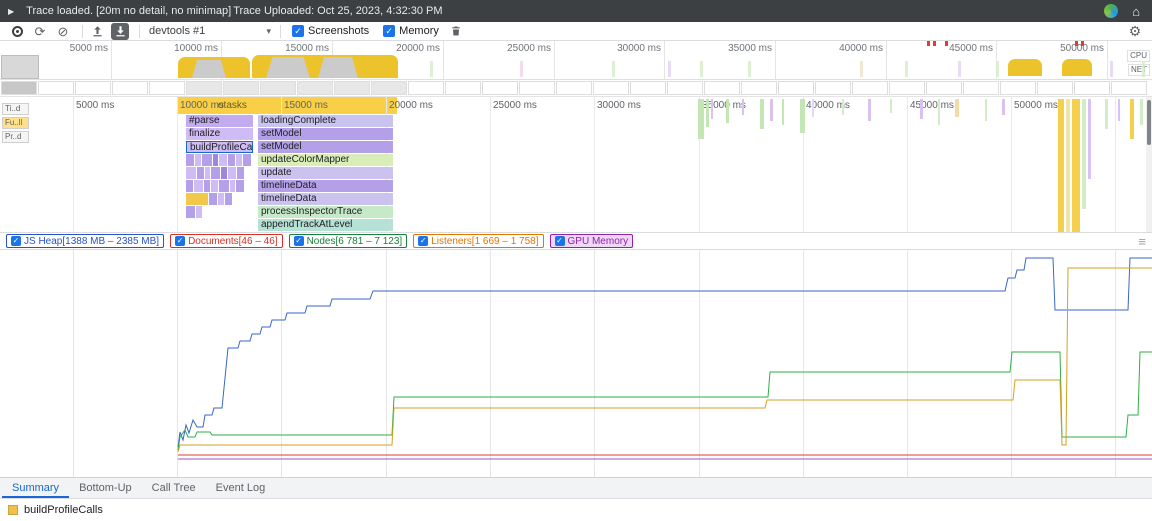 Image resolution: width=1152 pixels, height=521 pixels. I want to click on memory-toggle: ✓ Memory, so click(411, 31).